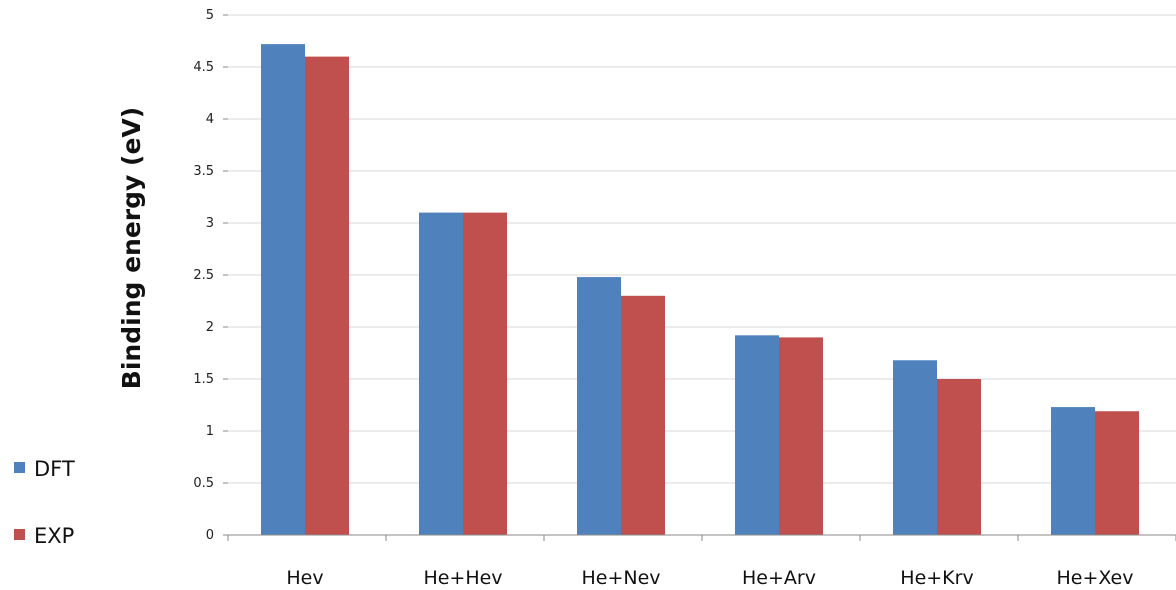 Image resolution: width=1176 pixels, height=590 pixels. Describe the element at coordinates (19, 534) in the screenshot. I see `legend-swatch-exp` at that location.